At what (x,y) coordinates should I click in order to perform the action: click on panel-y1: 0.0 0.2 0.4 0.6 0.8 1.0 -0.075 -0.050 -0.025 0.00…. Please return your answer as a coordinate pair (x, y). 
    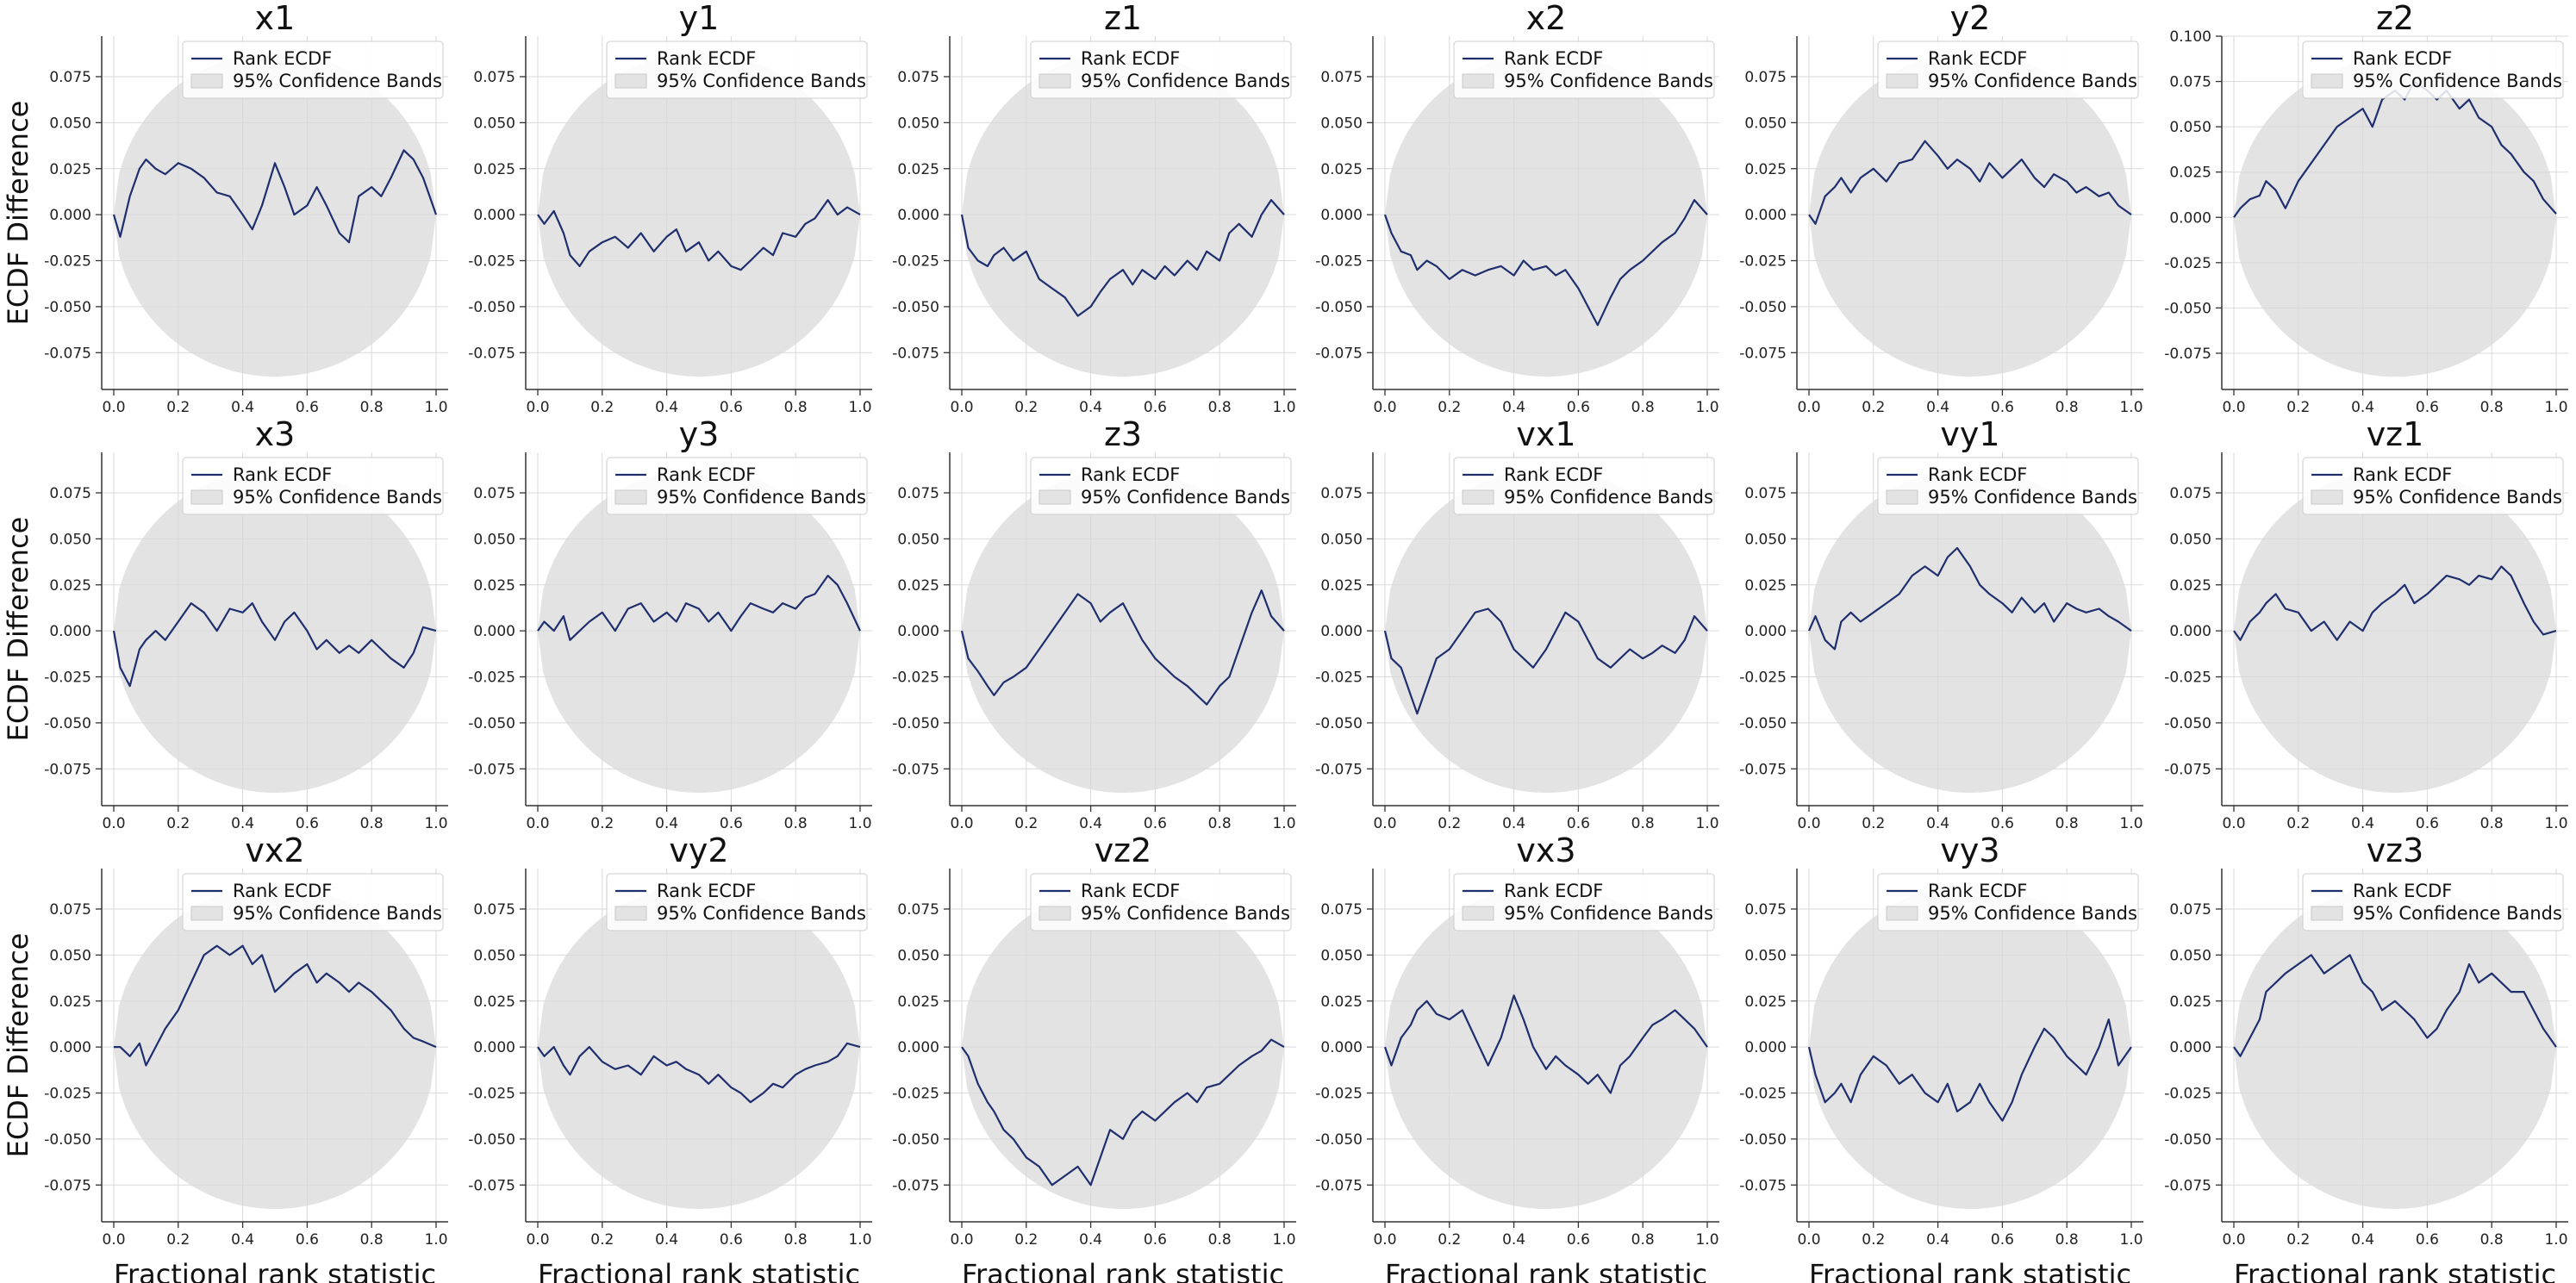
    Looking at the image, I should click on (670, 208).